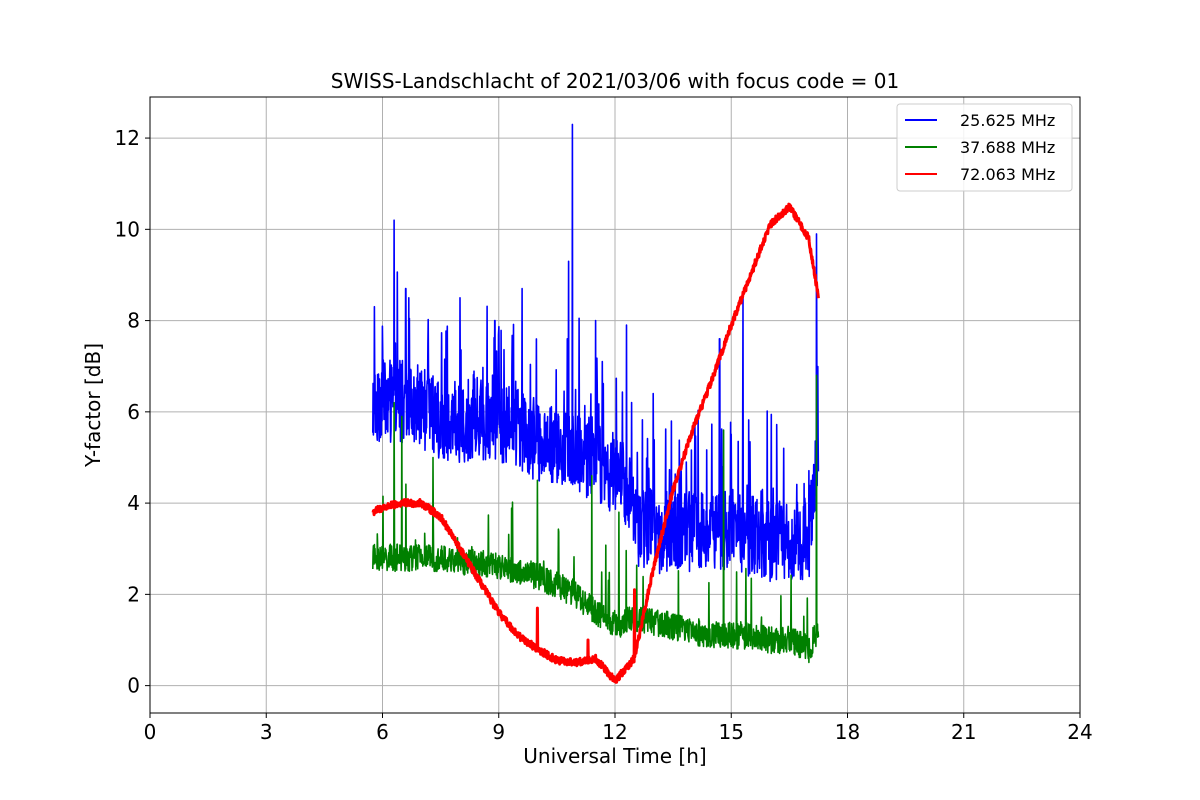 This screenshot has height=800, width=1200. I want to click on legend-box, so click(984, 147).